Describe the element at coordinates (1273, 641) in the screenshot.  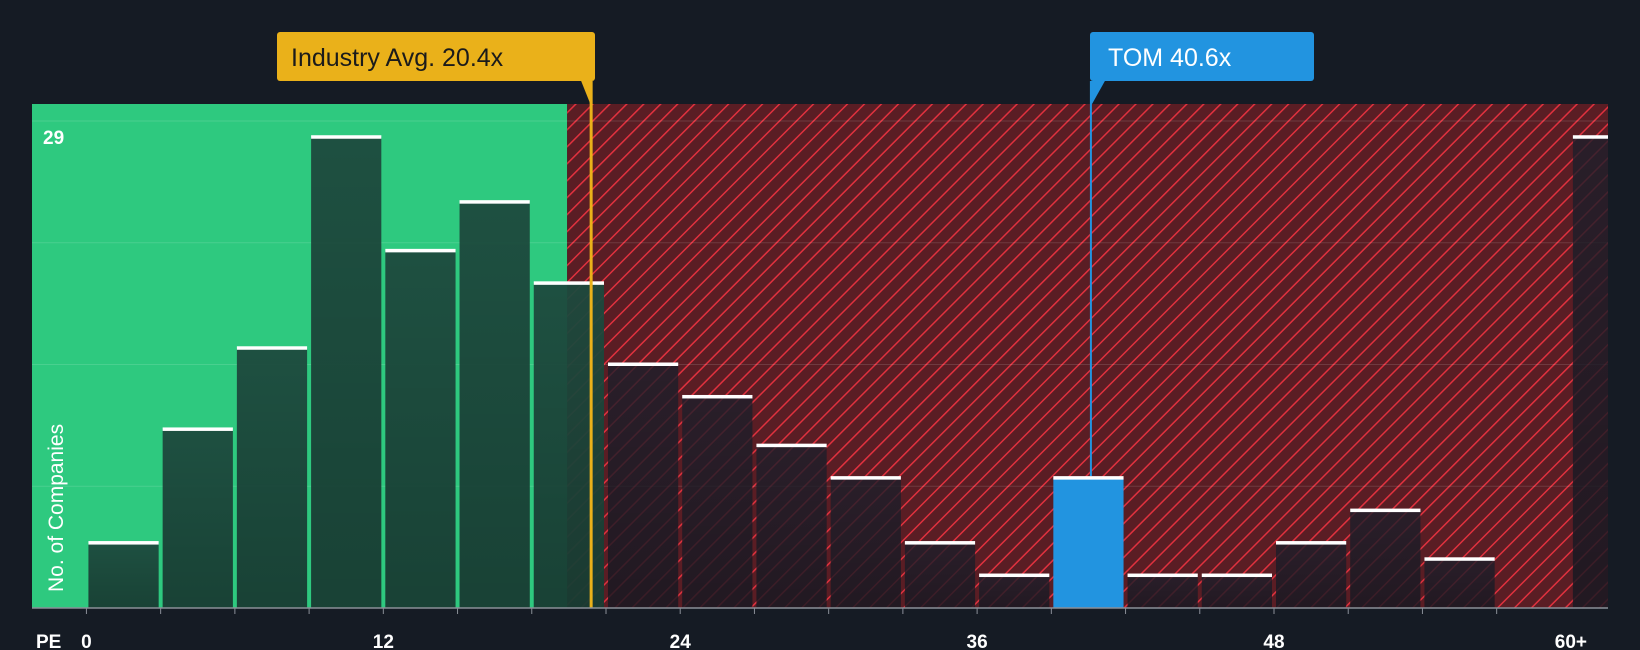
I see `x-tick-label: 48` at that location.